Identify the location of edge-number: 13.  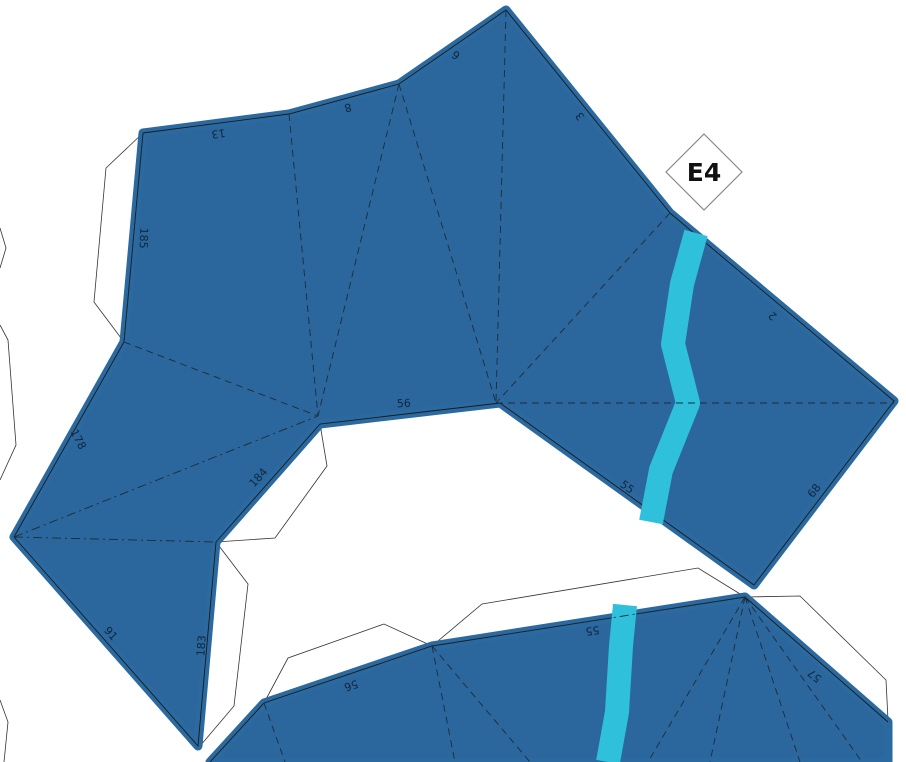
(219, 133).